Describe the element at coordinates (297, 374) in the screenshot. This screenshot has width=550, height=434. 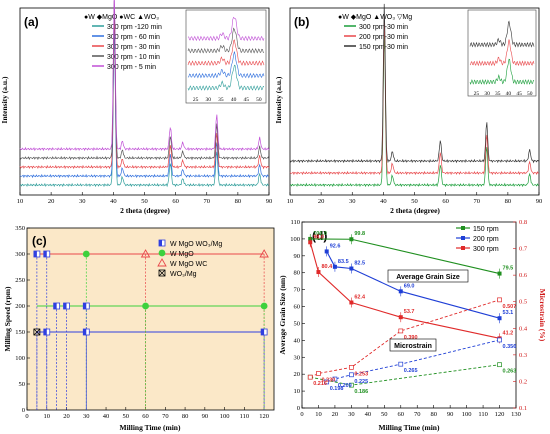
I see `y-tick-label: 20` at that location.